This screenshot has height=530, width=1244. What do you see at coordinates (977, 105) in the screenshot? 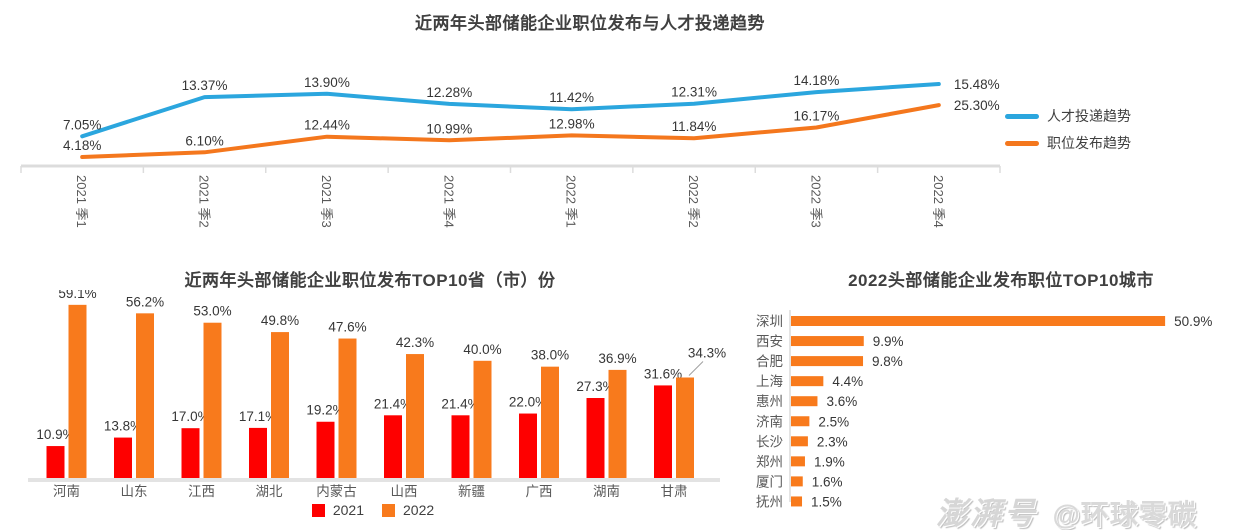
I see `line-value-label: 25.30%` at bounding box center [977, 105].